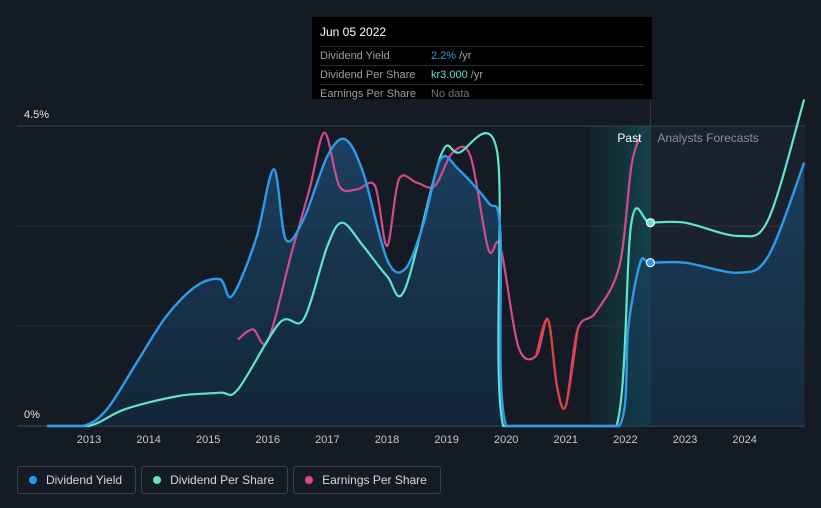 The image size is (821, 508). Describe the element at coordinates (707, 138) in the screenshot. I see `forecast-label: Analysts Forecasts` at that location.